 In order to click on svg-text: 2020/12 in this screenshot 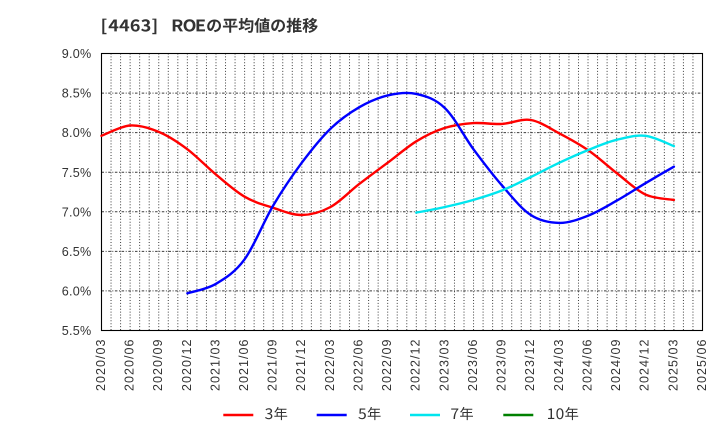, I will do `click(187, 364)`.